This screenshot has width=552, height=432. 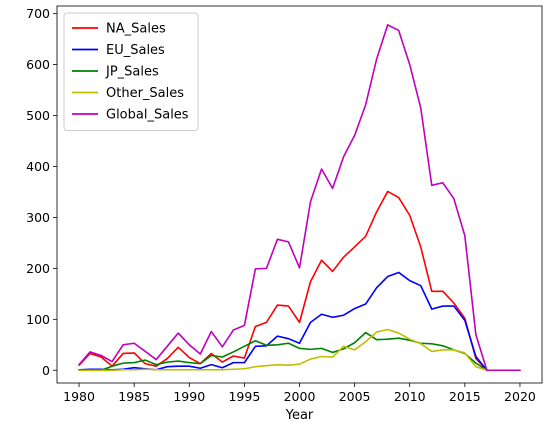 What do you see at coordinates (38, 268) in the screenshot?
I see `y-tick-label: 200` at bounding box center [38, 268].